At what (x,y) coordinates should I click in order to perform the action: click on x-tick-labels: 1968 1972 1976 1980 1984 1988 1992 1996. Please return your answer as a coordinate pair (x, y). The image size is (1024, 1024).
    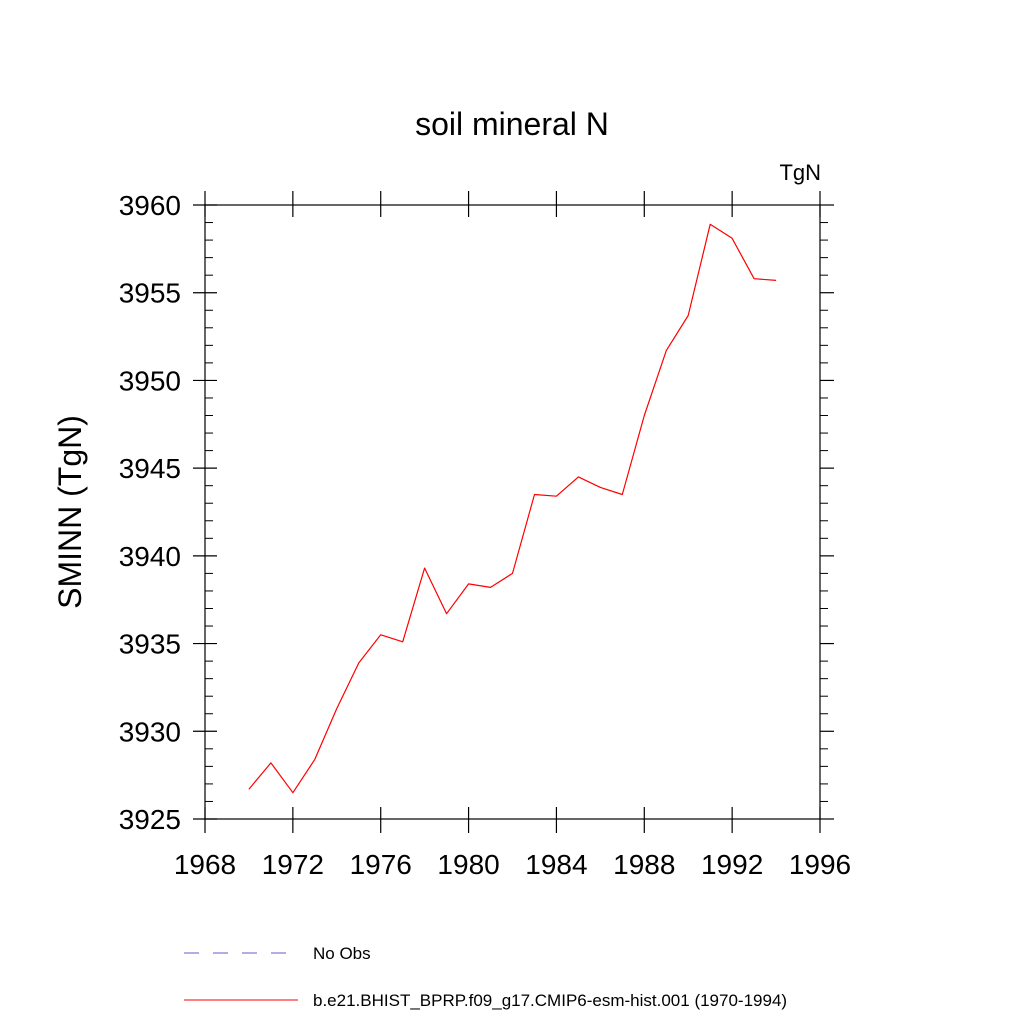
    Looking at the image, I should click on (512, 864).